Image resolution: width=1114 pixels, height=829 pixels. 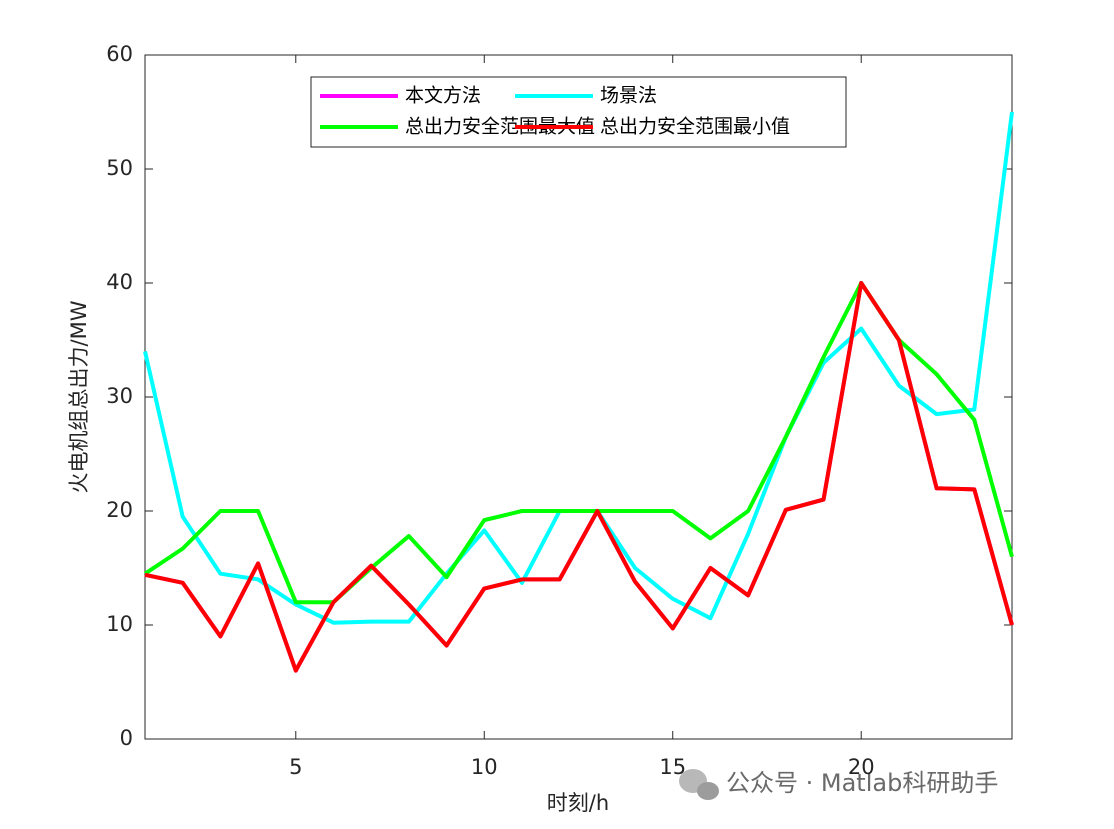 What do you see at coordinates (484, 767) in the screenshot?
I see `x-tick-label: 10` at bounding box center [484, 767].